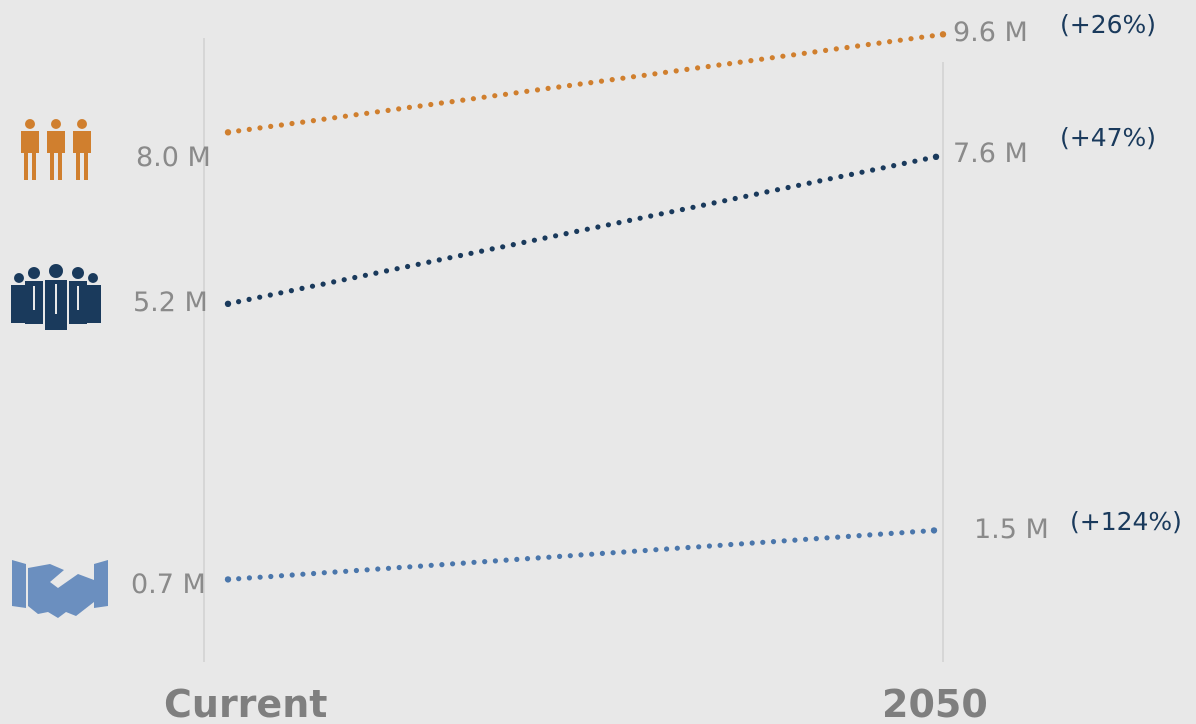 The height and width of the screenshot is (724, 1196). Describe the element at coordinates (990, 153) in the screenshot. I see `navy-2050-label: 7.6 M` at that location.